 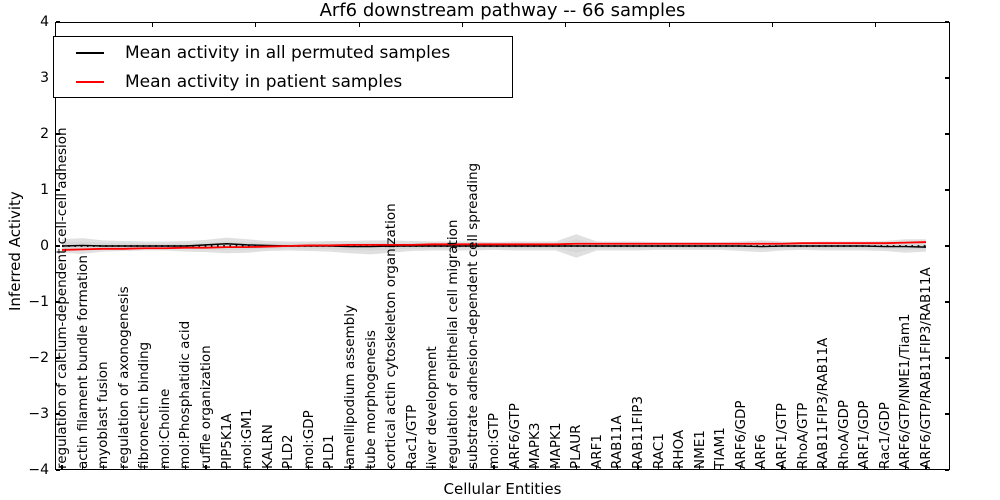 I want to click on x-category-label: ARF1/GDP, so click(x=864, y=434).